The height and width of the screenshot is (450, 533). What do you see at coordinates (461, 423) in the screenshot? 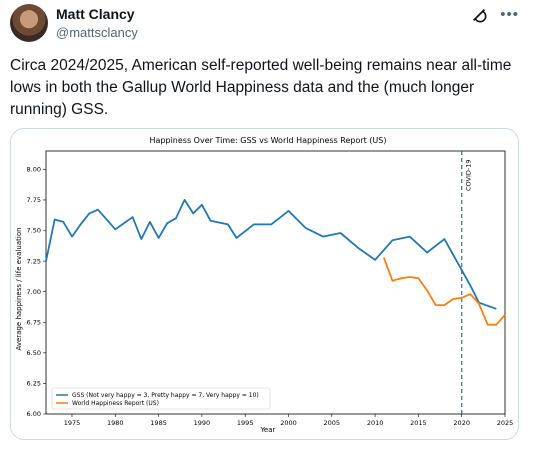
I see `x-tick-label: 2020` at bounding box center [461, 423].